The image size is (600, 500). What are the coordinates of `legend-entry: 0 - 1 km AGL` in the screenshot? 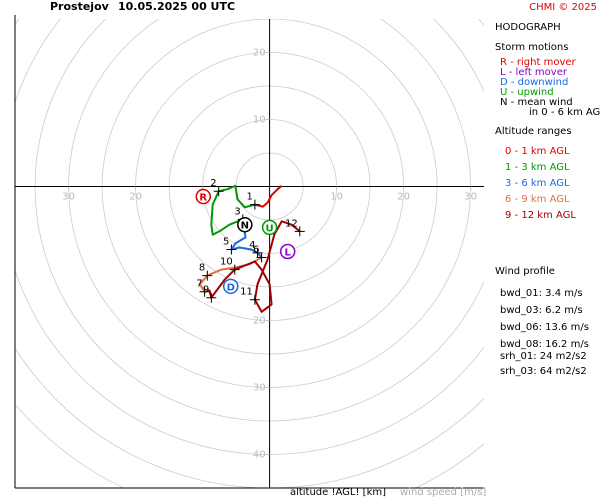 It's located at (537, 151).